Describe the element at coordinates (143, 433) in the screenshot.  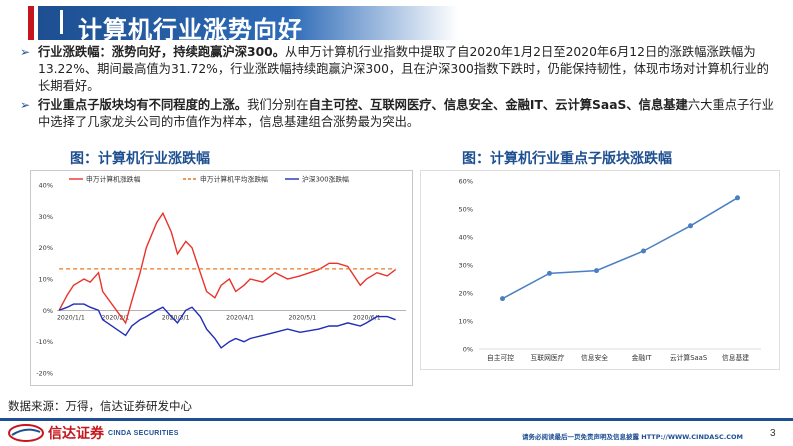
I see `logo-subtitle: CINDA SECURITIES` at that location.